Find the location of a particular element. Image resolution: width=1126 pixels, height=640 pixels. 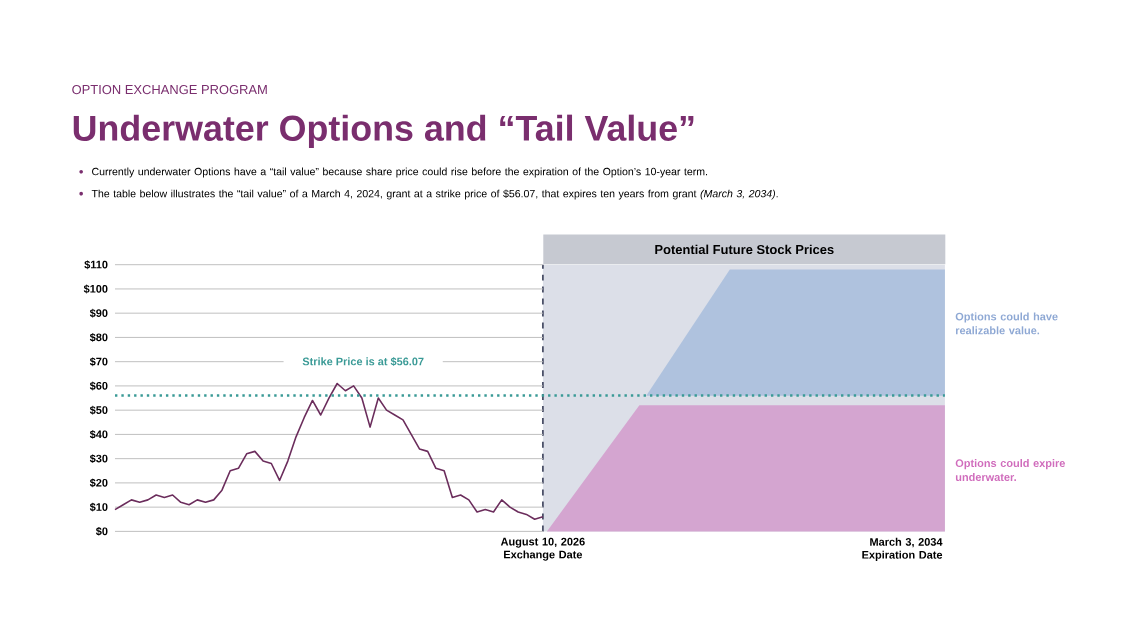

line-series is located at coordinates (329, 451).